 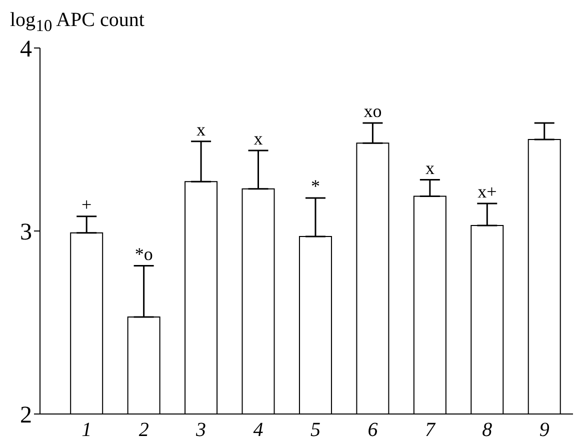 What do you see at coordinates (143, 430) in the screenshot?
I see `x-tick-label: 2` at bounding box center [143, 430].